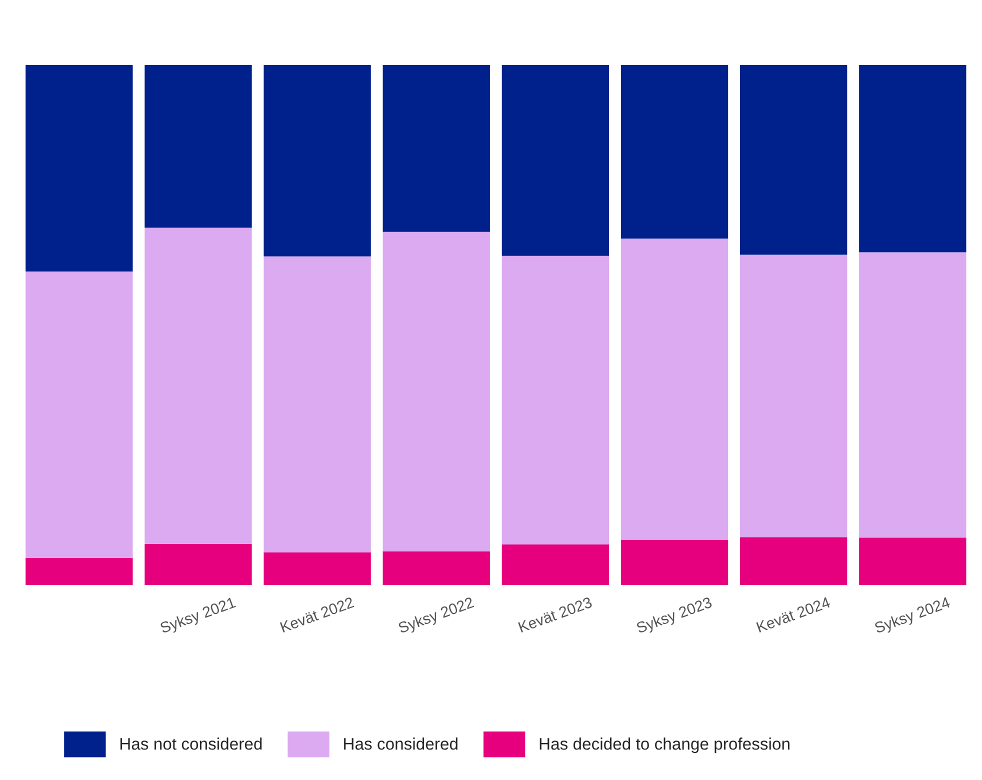 This screenshot has height=780, width=982. I want to click on x-tick-label: Kevät 2023, so click(555, 614).